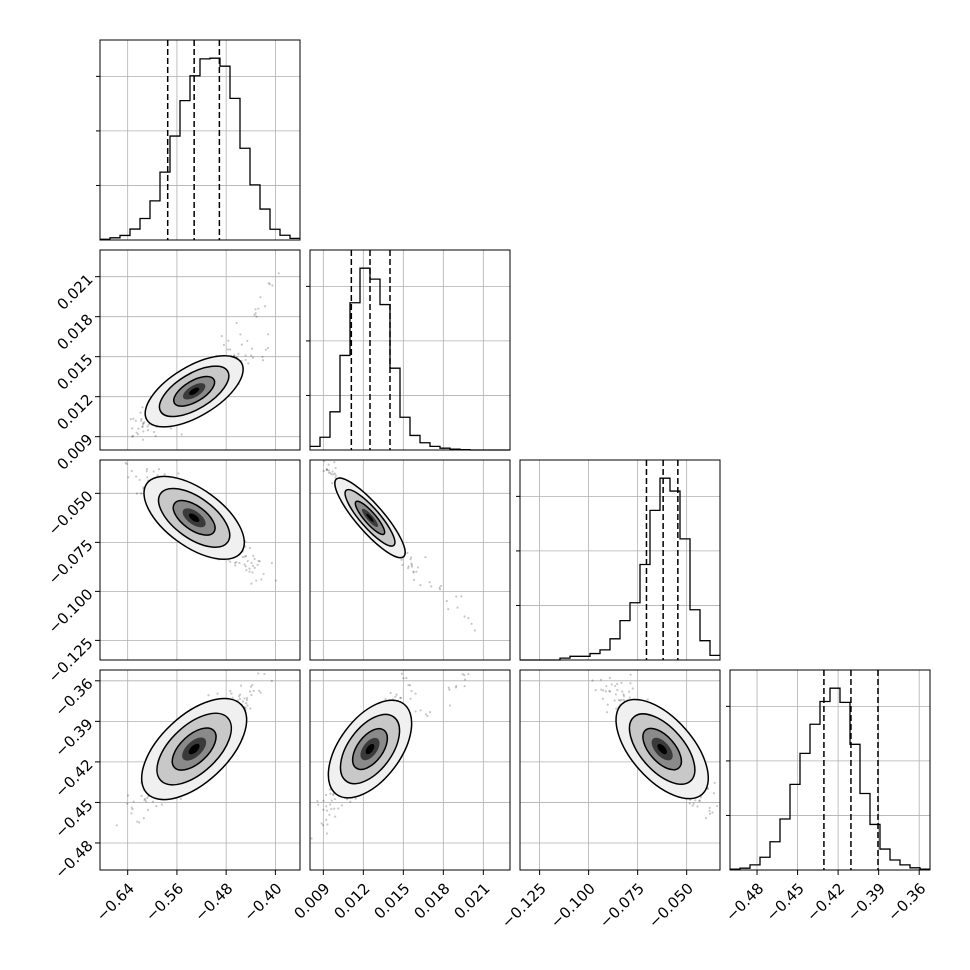  Describe the element at coordinates (71, 660) in the screenshot. I see `ytick-label: −0.125` at that location.